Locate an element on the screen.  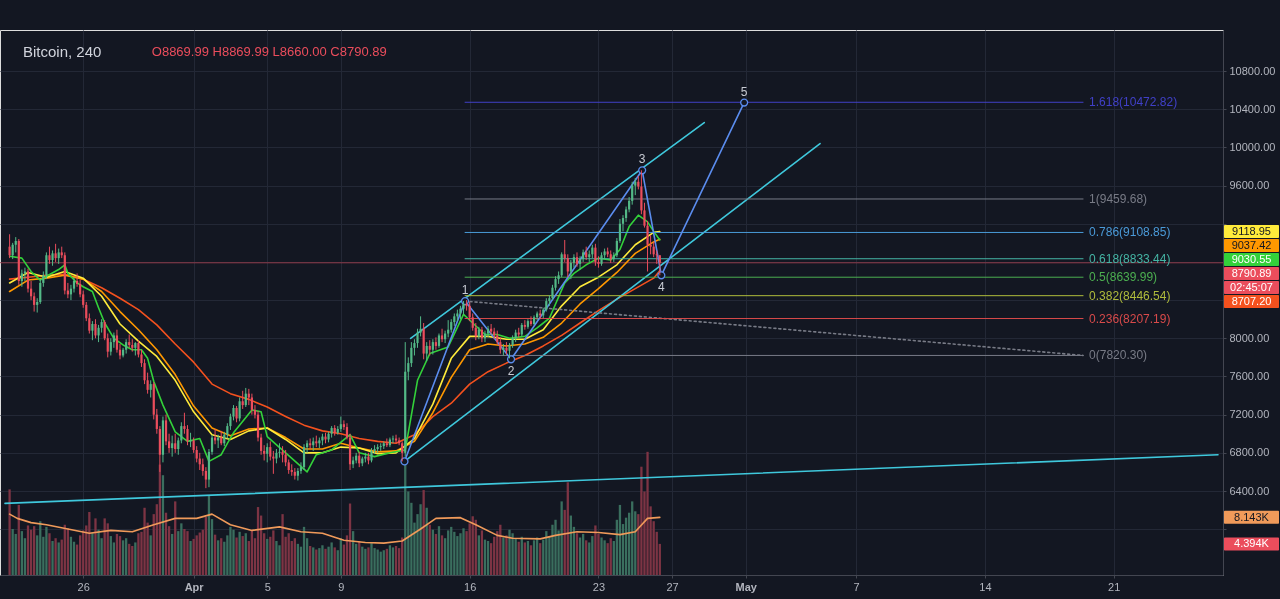
x-tick-label: 14 is located at coordinates (985, 586).